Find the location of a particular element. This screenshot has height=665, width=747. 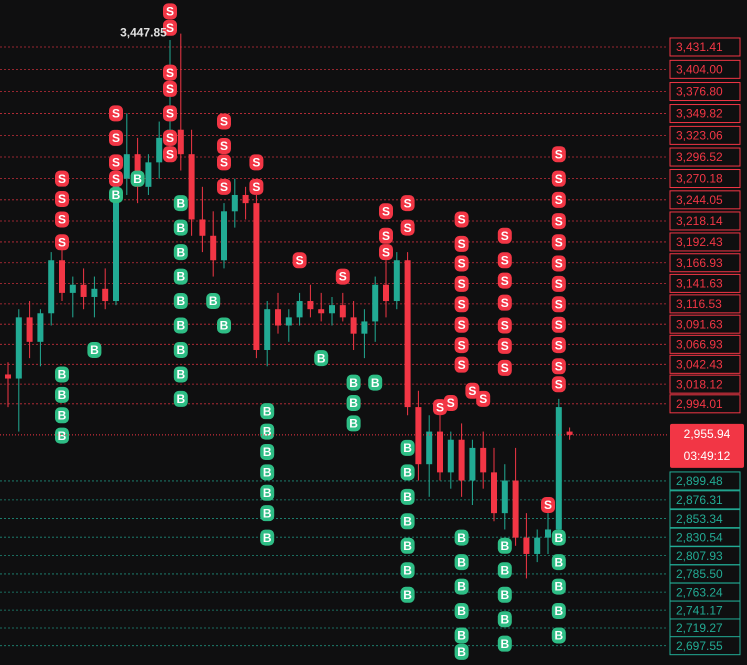

level-label: 2,876.31 is located at coordinates (699, 500).